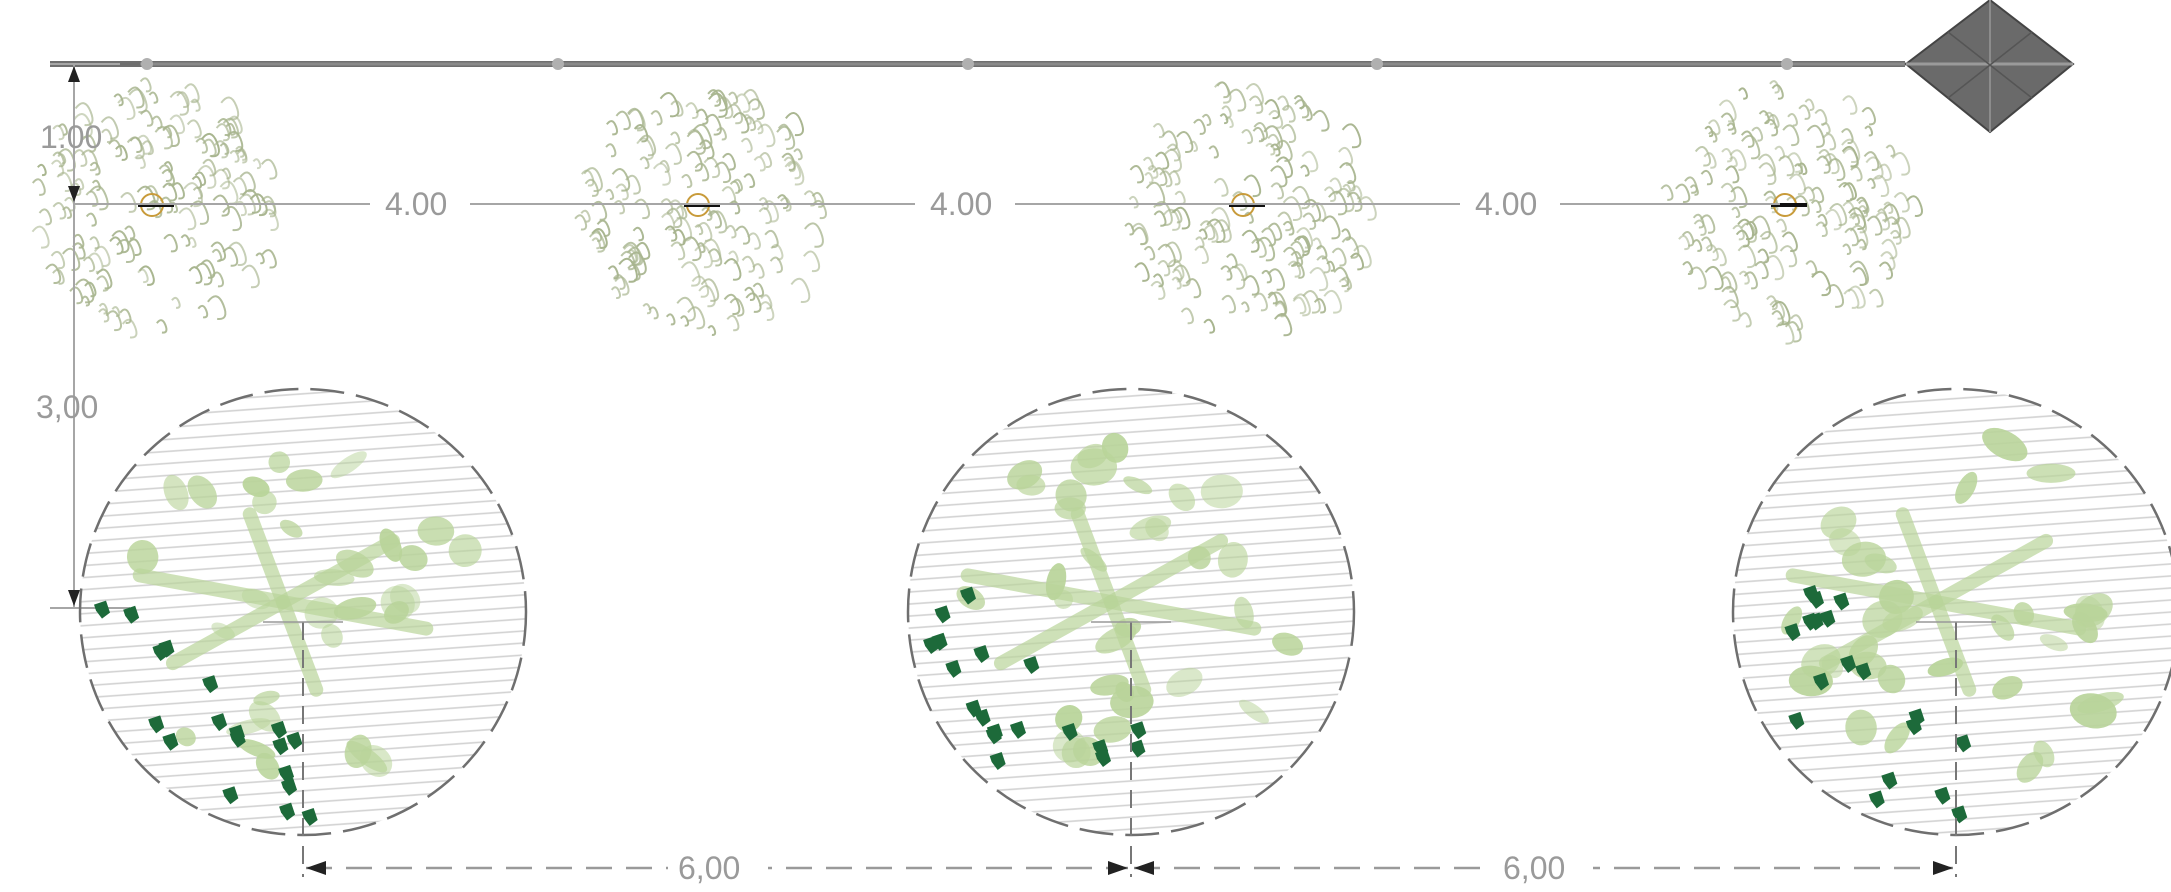  What do you see at coordinates (71, 137) in the screenshot?
I see `setback-label: 1.00` at bounding box center [71, 137].